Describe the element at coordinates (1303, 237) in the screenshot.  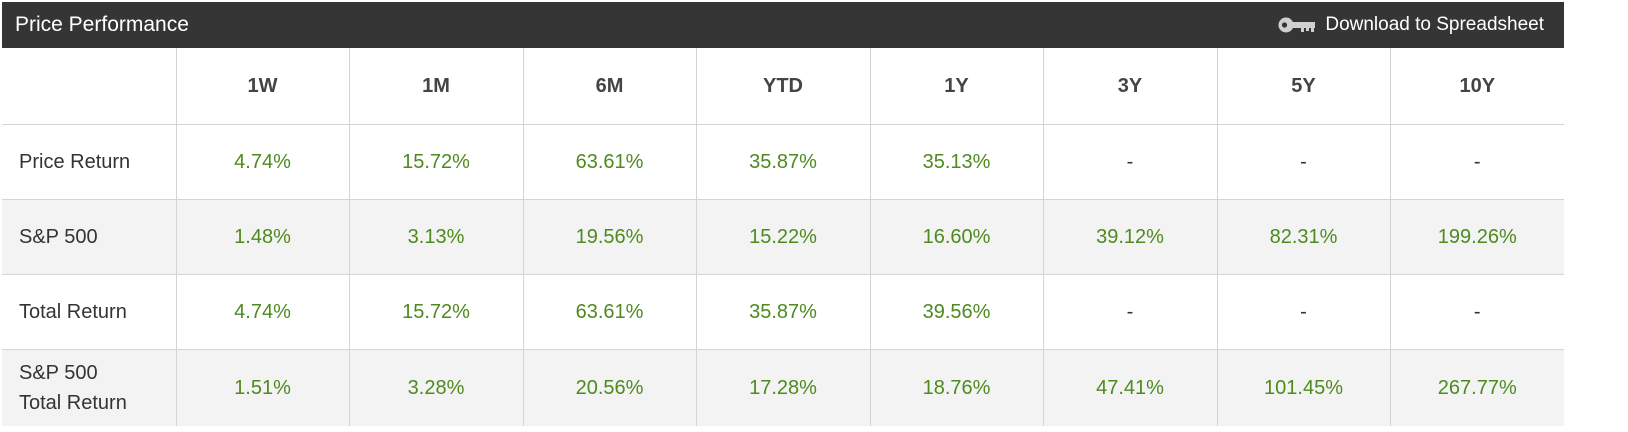
I see `table-cell: 82.31%` at that location.